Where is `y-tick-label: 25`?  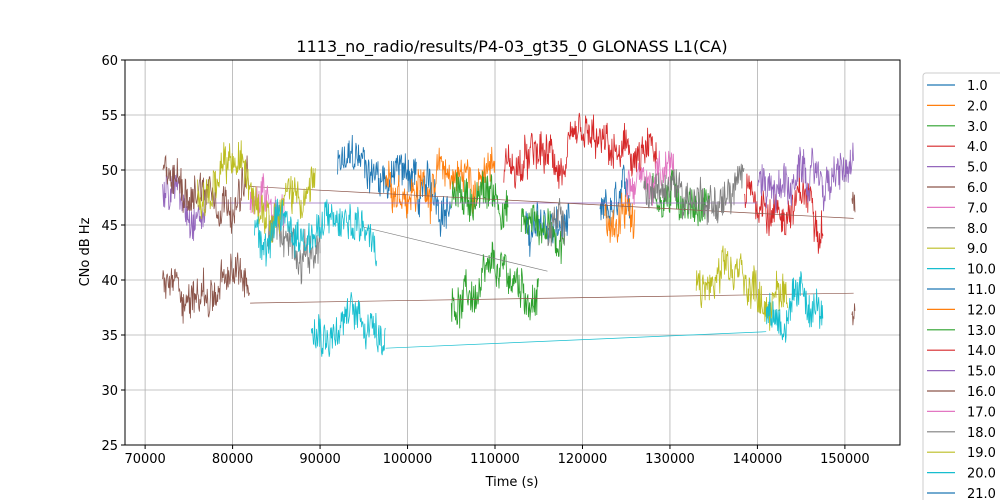
y-tick-label: 25 is located at coordinates (109, 446).